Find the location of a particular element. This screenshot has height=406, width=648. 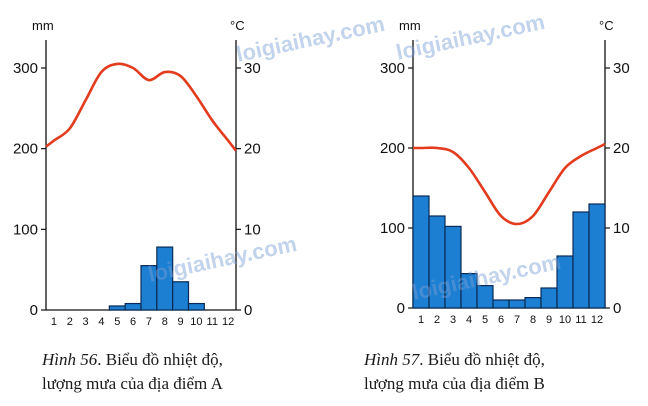

chart-a-month-label: 4 is located at coordinates (101, 322).